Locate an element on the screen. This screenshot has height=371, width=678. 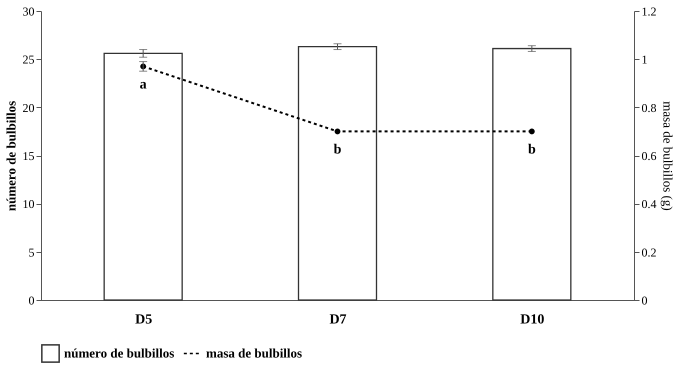
y-tick-label: 0 is located at coordinates (31, 301).